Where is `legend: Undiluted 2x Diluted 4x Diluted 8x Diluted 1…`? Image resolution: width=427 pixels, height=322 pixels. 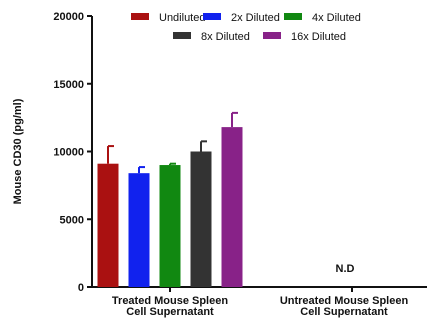 legend: Undiluted 2x Diluted 4x Diluted 8x Diluted 1… is located at coordinates (246, 27).